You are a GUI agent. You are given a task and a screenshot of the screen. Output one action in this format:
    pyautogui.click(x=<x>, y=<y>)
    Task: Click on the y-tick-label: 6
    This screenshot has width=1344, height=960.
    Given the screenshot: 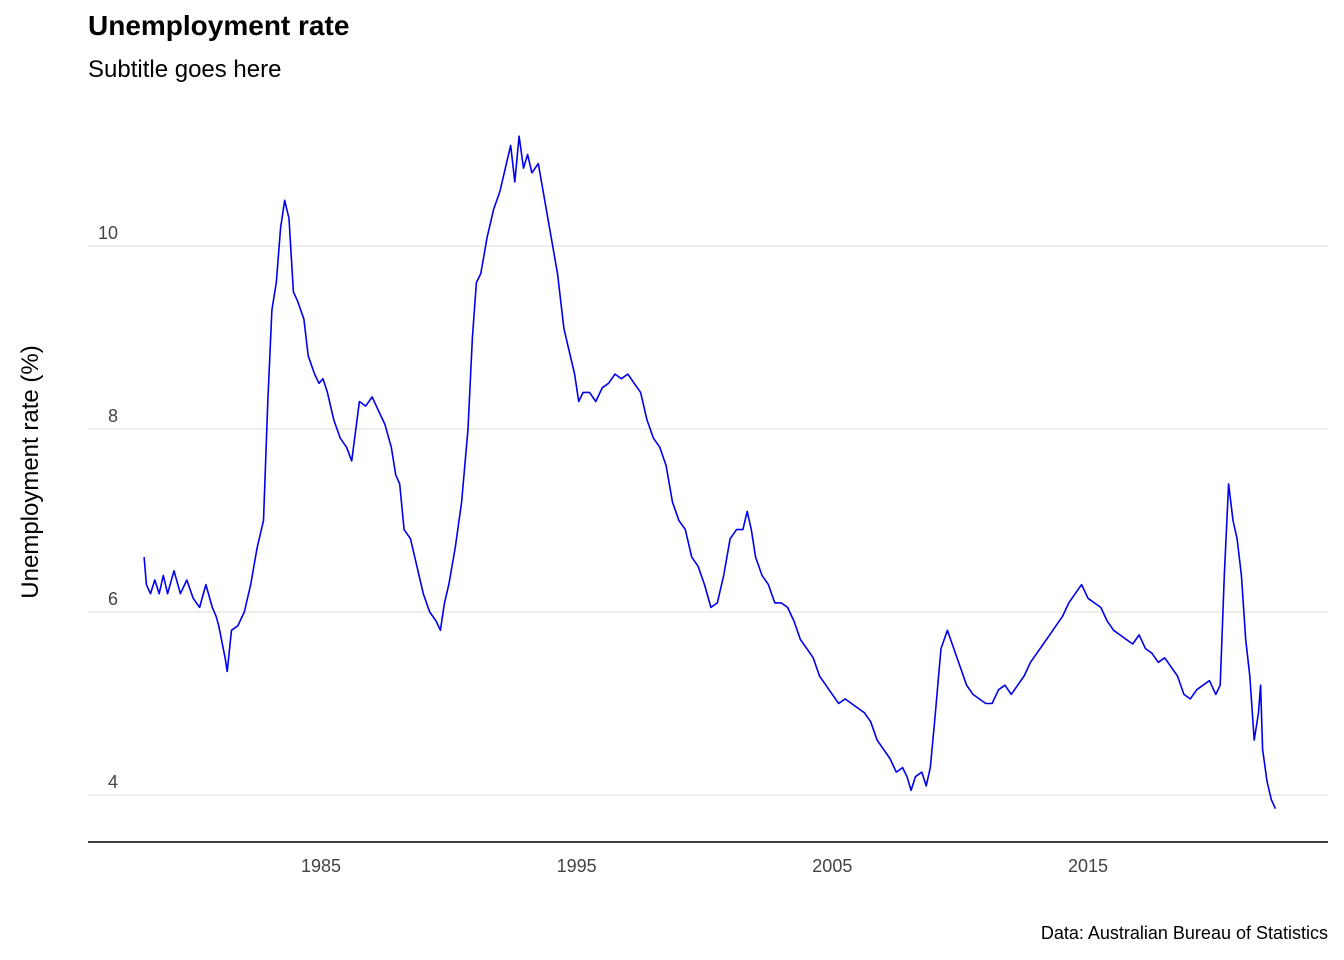 What is the action you would take?
    pyautogui.click(x=113, y=599)
    